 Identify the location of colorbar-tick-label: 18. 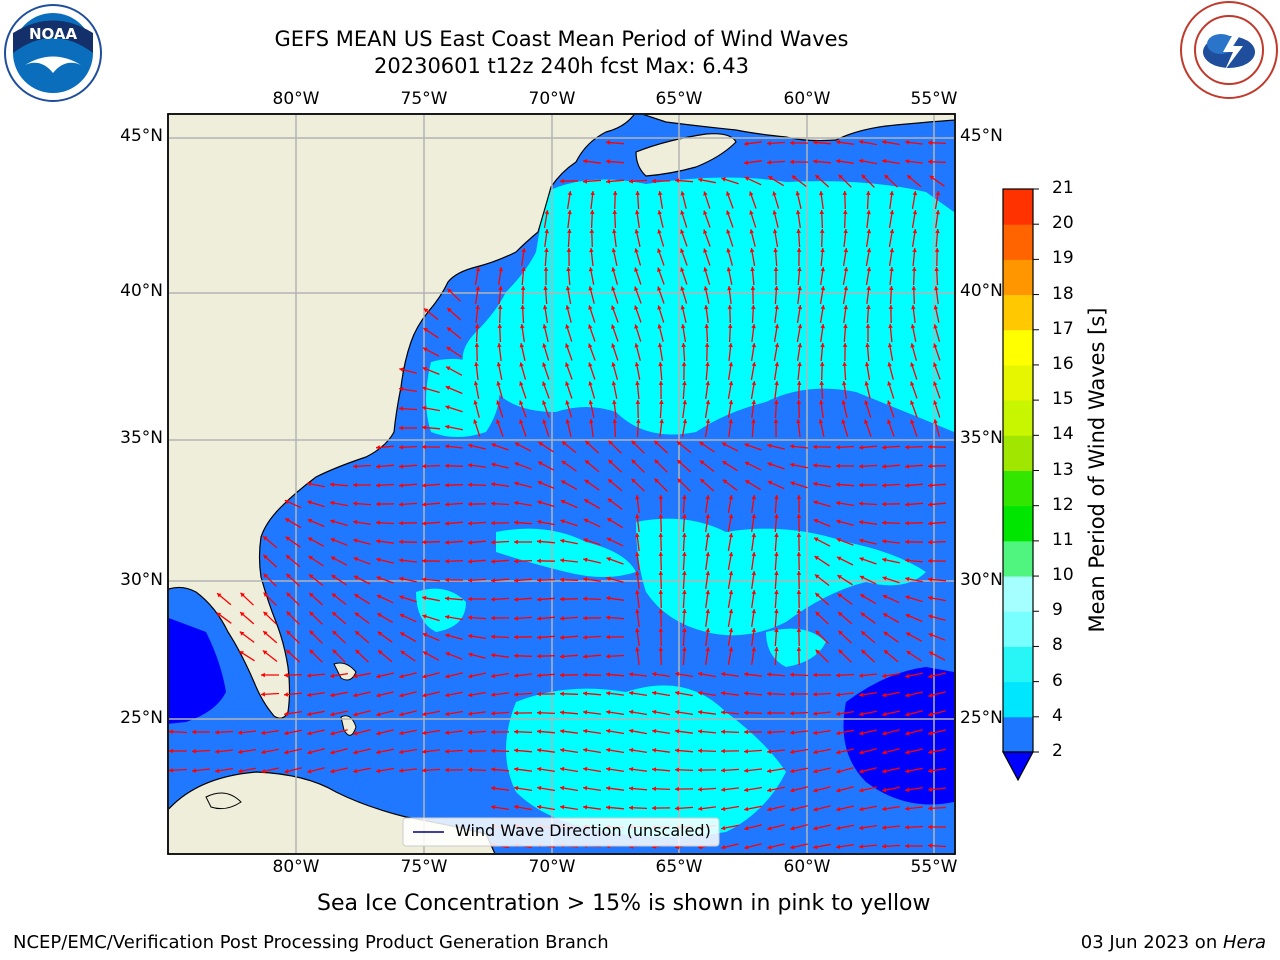
(1063, 293).